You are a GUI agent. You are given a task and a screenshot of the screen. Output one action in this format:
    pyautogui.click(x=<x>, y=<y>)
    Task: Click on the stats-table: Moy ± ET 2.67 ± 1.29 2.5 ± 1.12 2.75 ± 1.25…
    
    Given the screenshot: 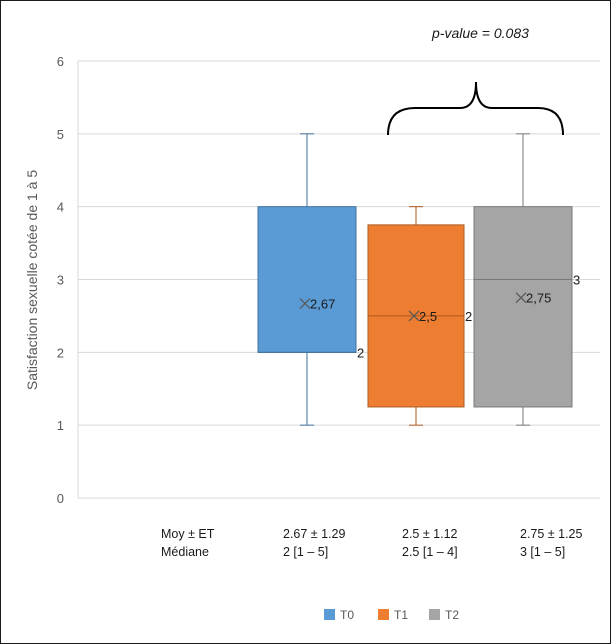 What is the action you would take?
    pyautogui.click(x=372, y=543)
    